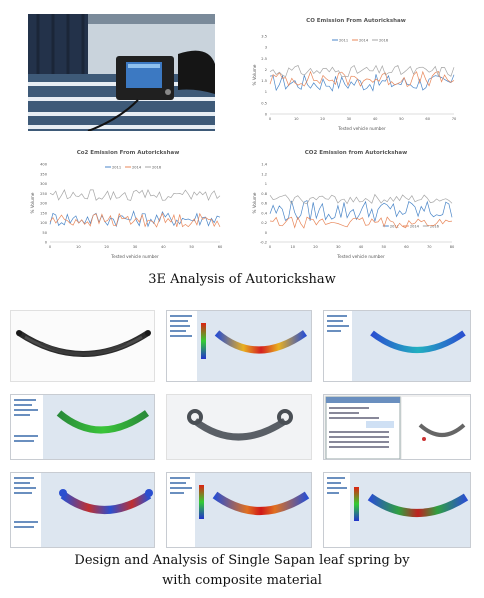 Image resolution: width=484 pixels, height=598 pixels. What do you see at coordinates (44, 165) in the screenshot?
I see `y-tick-label: 400` at bounding box center [44, 165].